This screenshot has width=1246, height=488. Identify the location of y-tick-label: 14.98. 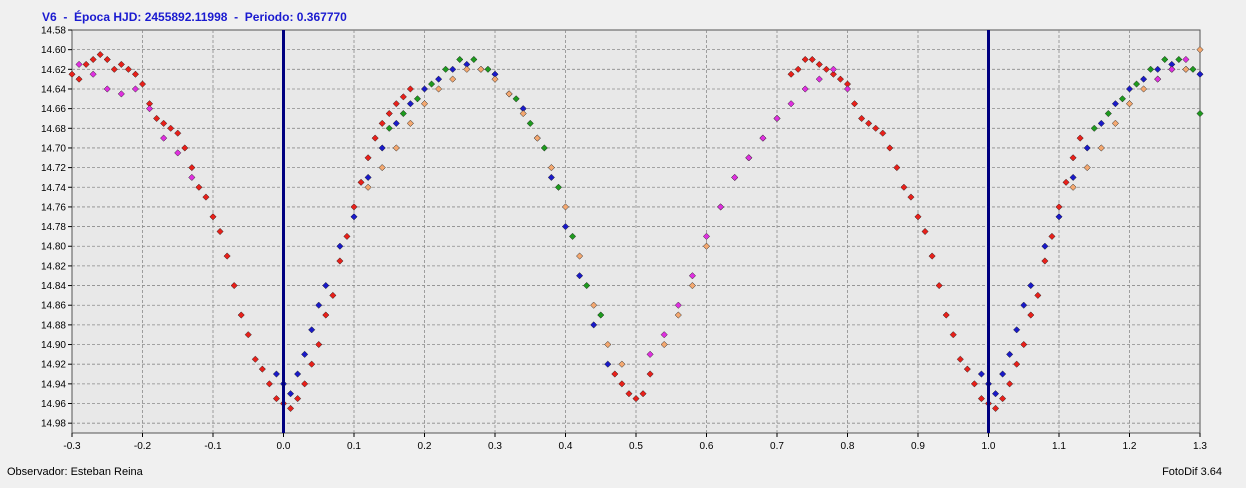
(53, 424).